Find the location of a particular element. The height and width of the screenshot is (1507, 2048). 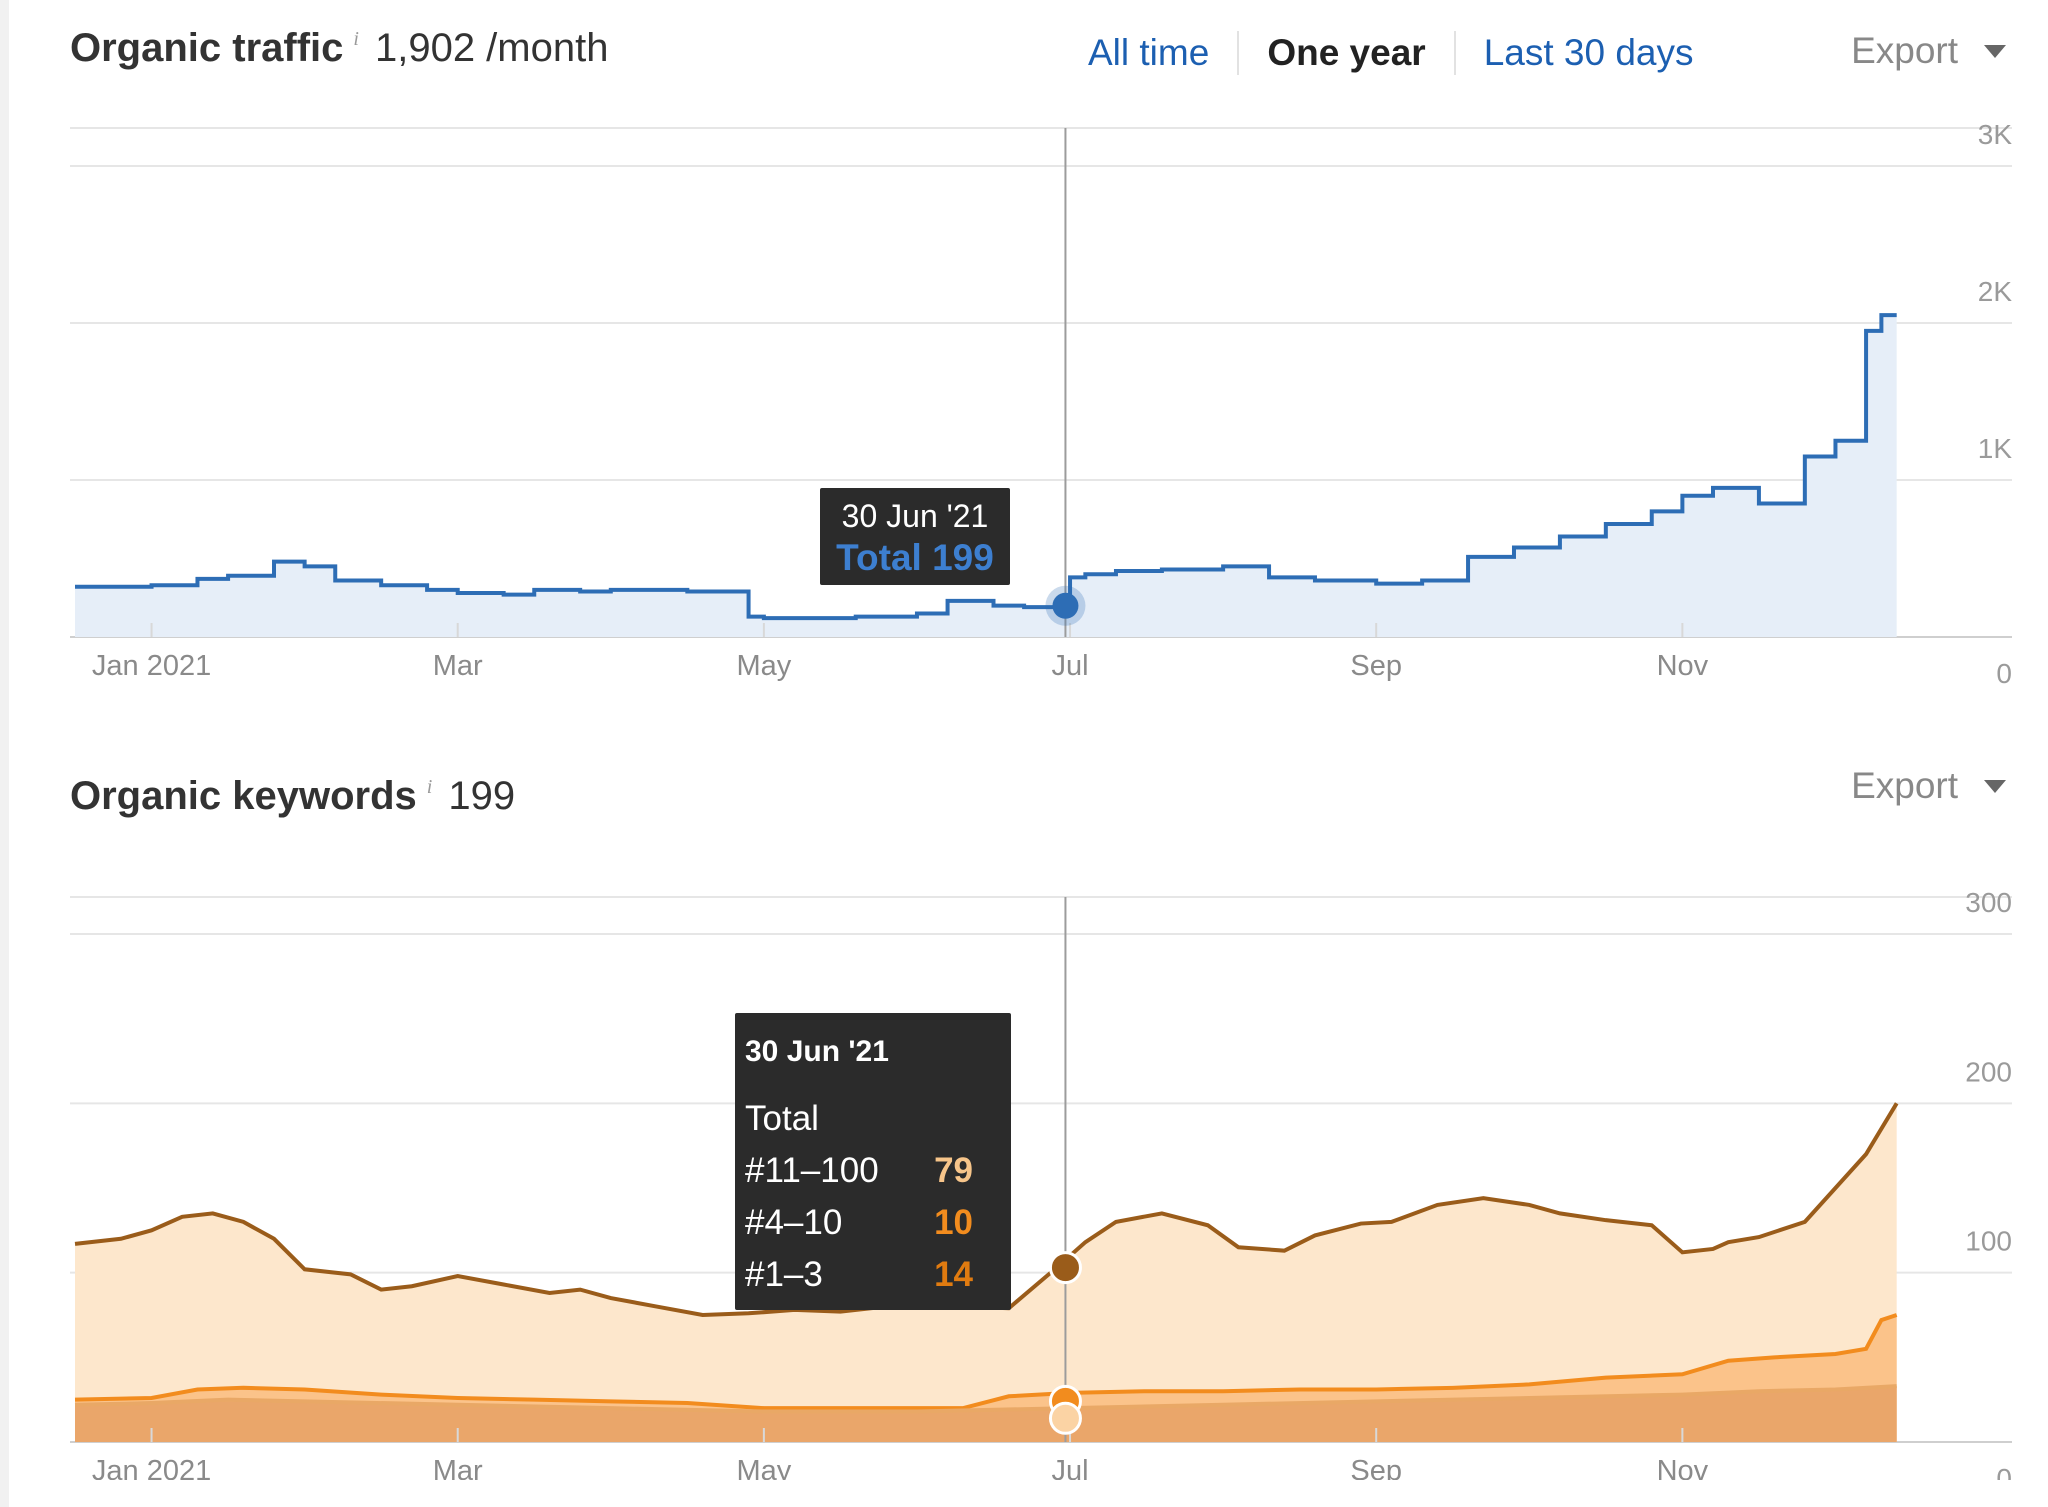

y-tick-label: 300 is located at coordinates (1988, 902).